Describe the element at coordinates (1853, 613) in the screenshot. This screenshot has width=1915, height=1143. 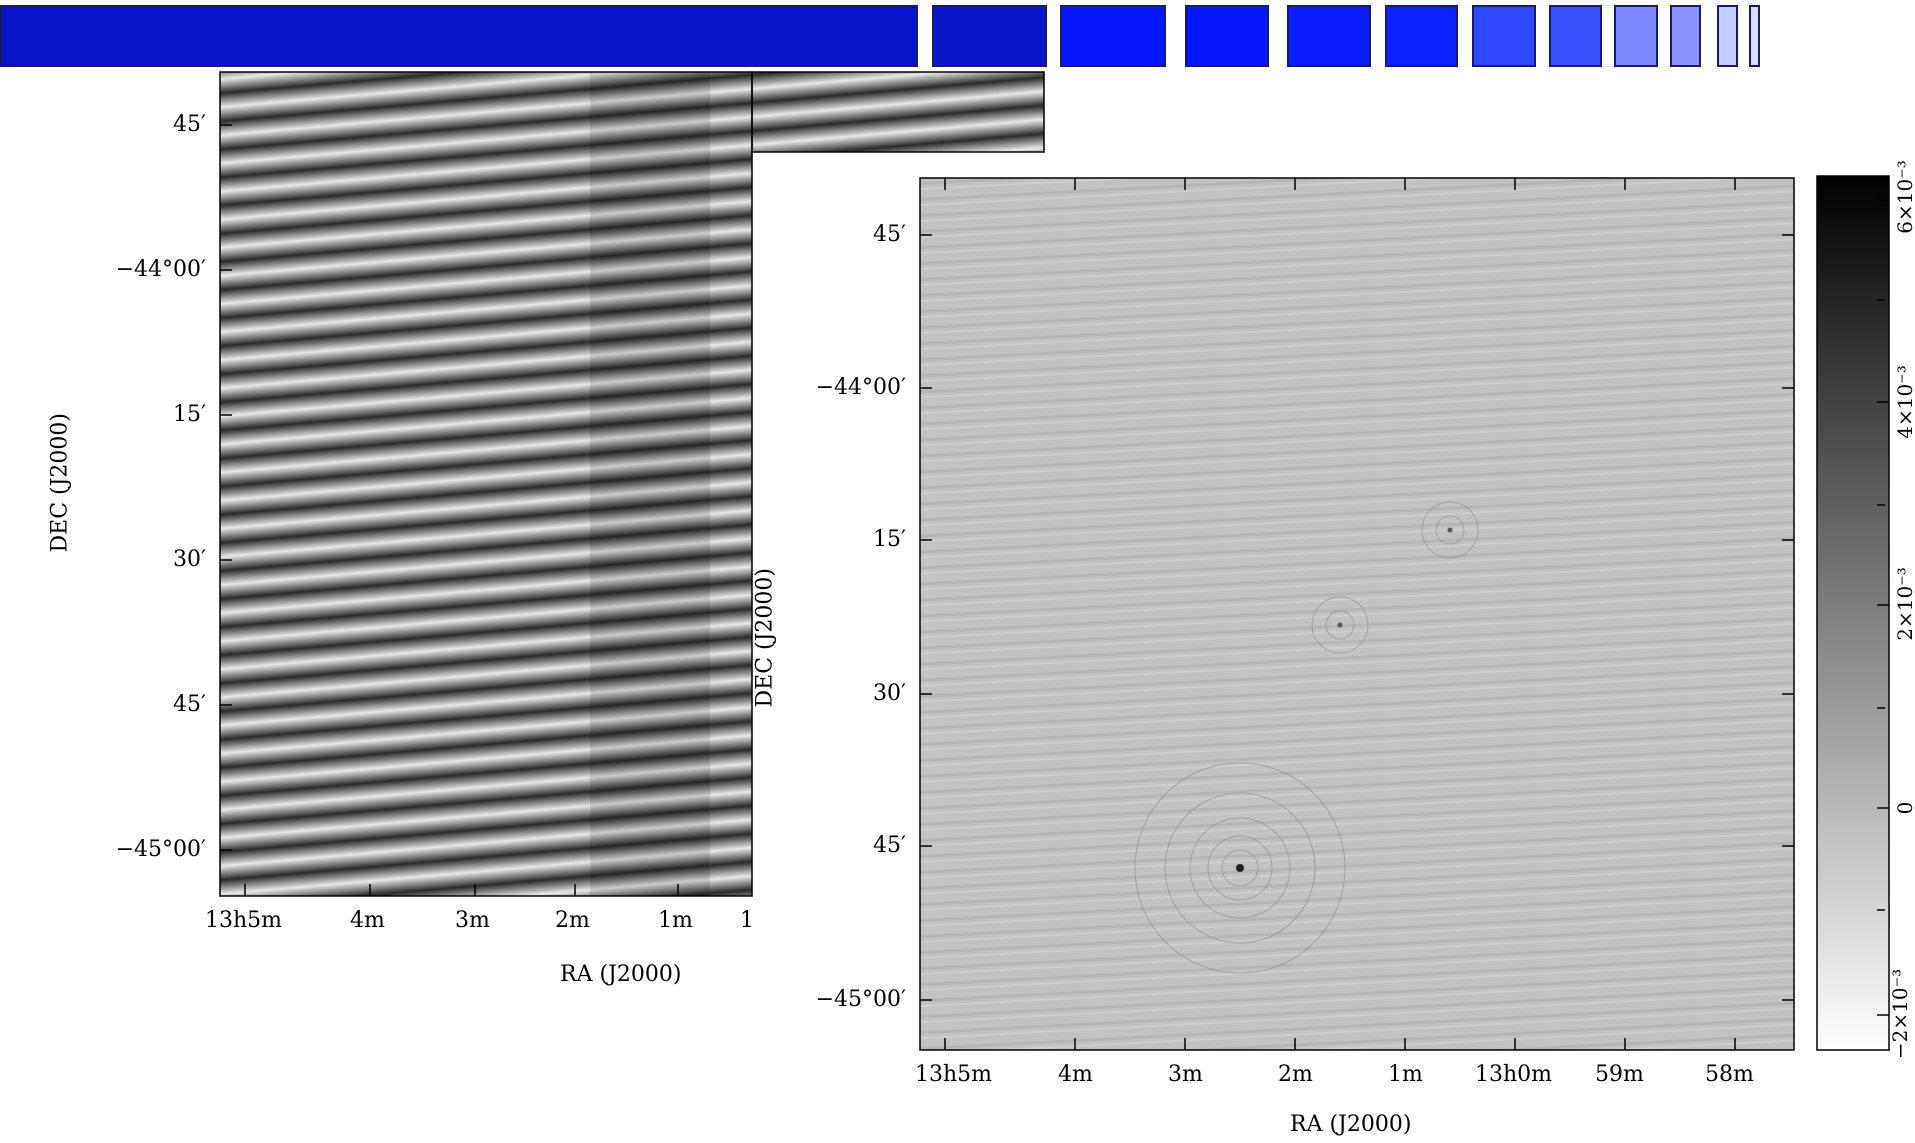
I see `colorbar` at that location.